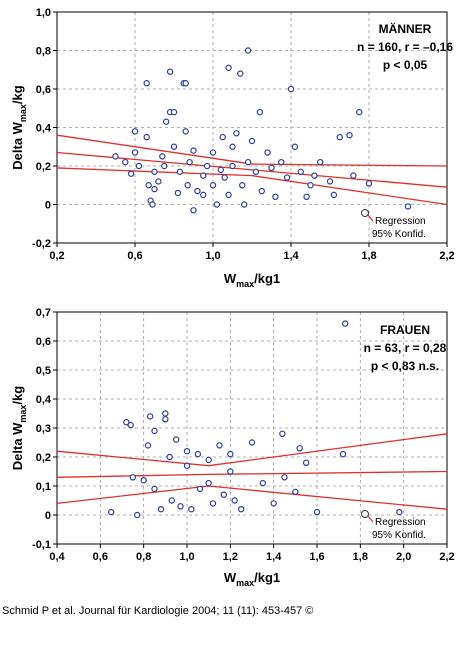 The image size is (463, 666). I want to click on y-tick-label: -0,1, so click(41, 545).